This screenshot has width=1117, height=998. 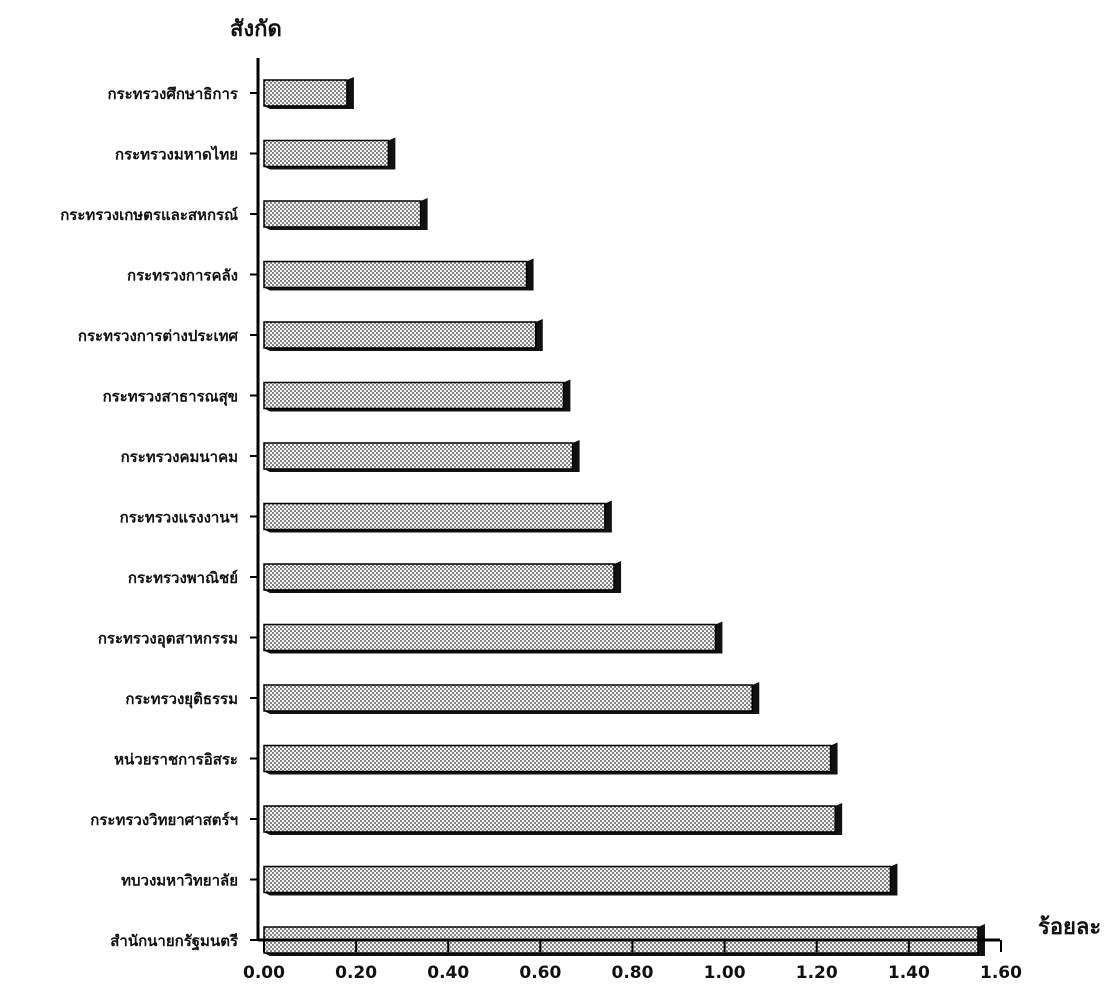 I want to click on category-label: กระทรวงพาณิชย์, so click(x=183, y=578).